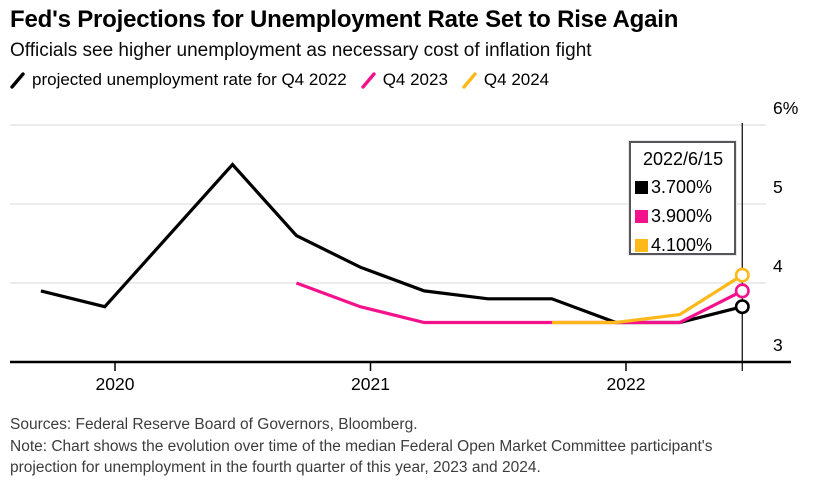 Image resolution: width=829 pixels, height=497 pixels. What do you see at coordinates (415, 79) in the screenshot?
I see `legend-label: Q4 2023` at bounding box center [415, 79].